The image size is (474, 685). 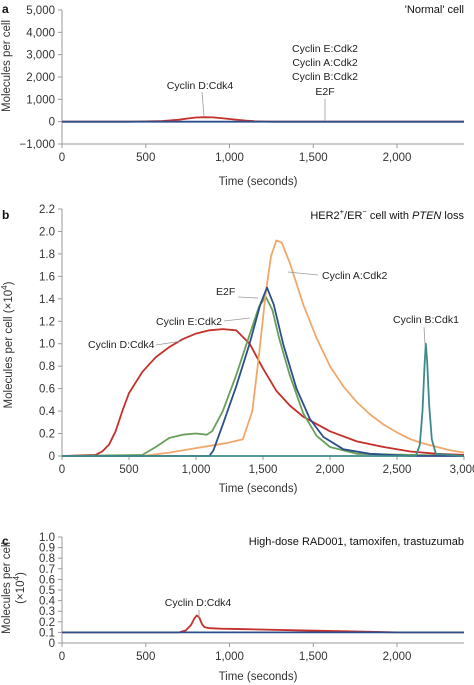 I want to click on y-tick-label: 2.2, so click(x=47, y=210).